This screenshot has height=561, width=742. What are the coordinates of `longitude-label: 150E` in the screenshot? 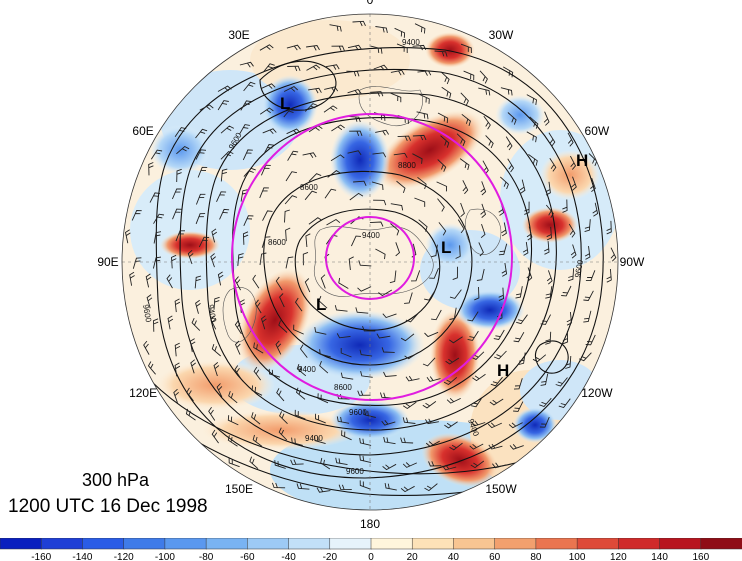 It's located at (239, 489).